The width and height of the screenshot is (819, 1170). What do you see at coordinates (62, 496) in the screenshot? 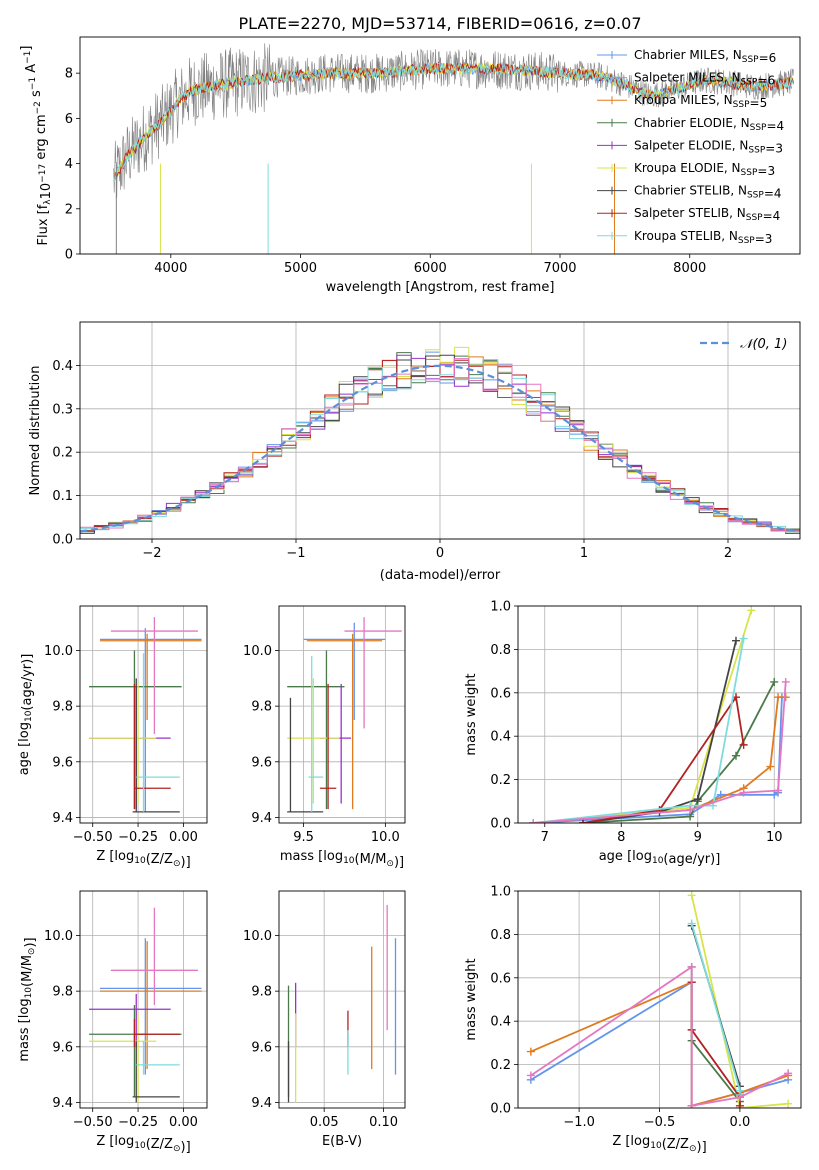
I see `y-tick-label: 0.1` at bounding box center [62, 496].